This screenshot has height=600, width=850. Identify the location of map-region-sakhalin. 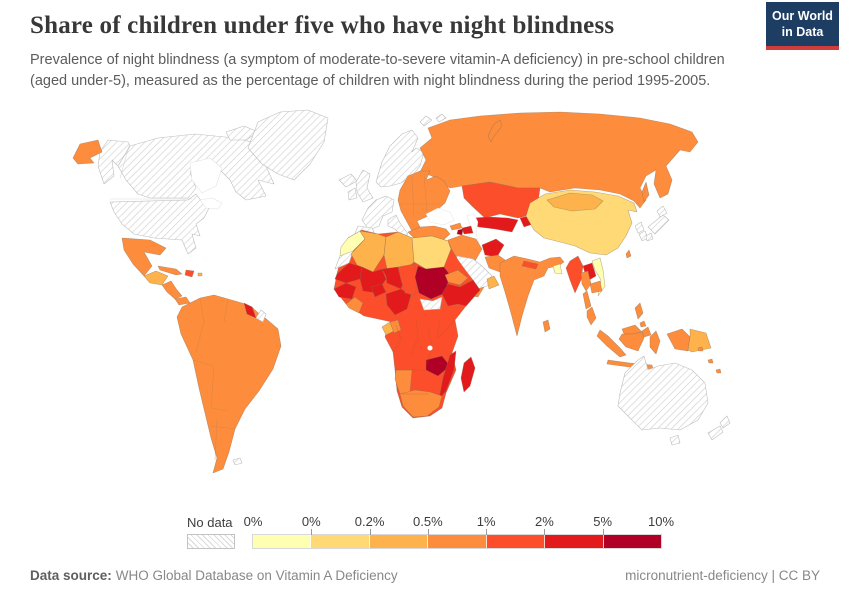
(645, 192).